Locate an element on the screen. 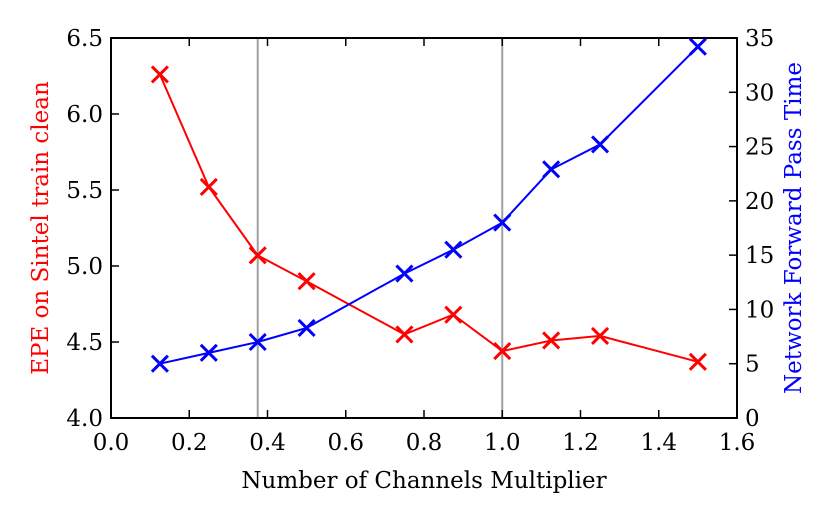  left-y-tick-label: 6.5 is located at coordinates (84, 39).